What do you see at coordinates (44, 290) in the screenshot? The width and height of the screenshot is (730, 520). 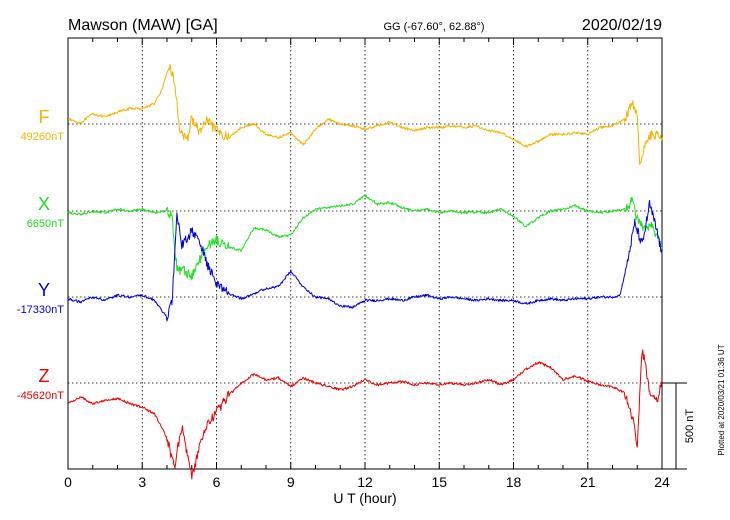 I see `component-name-y: Y` at bounding box center [44, 290].